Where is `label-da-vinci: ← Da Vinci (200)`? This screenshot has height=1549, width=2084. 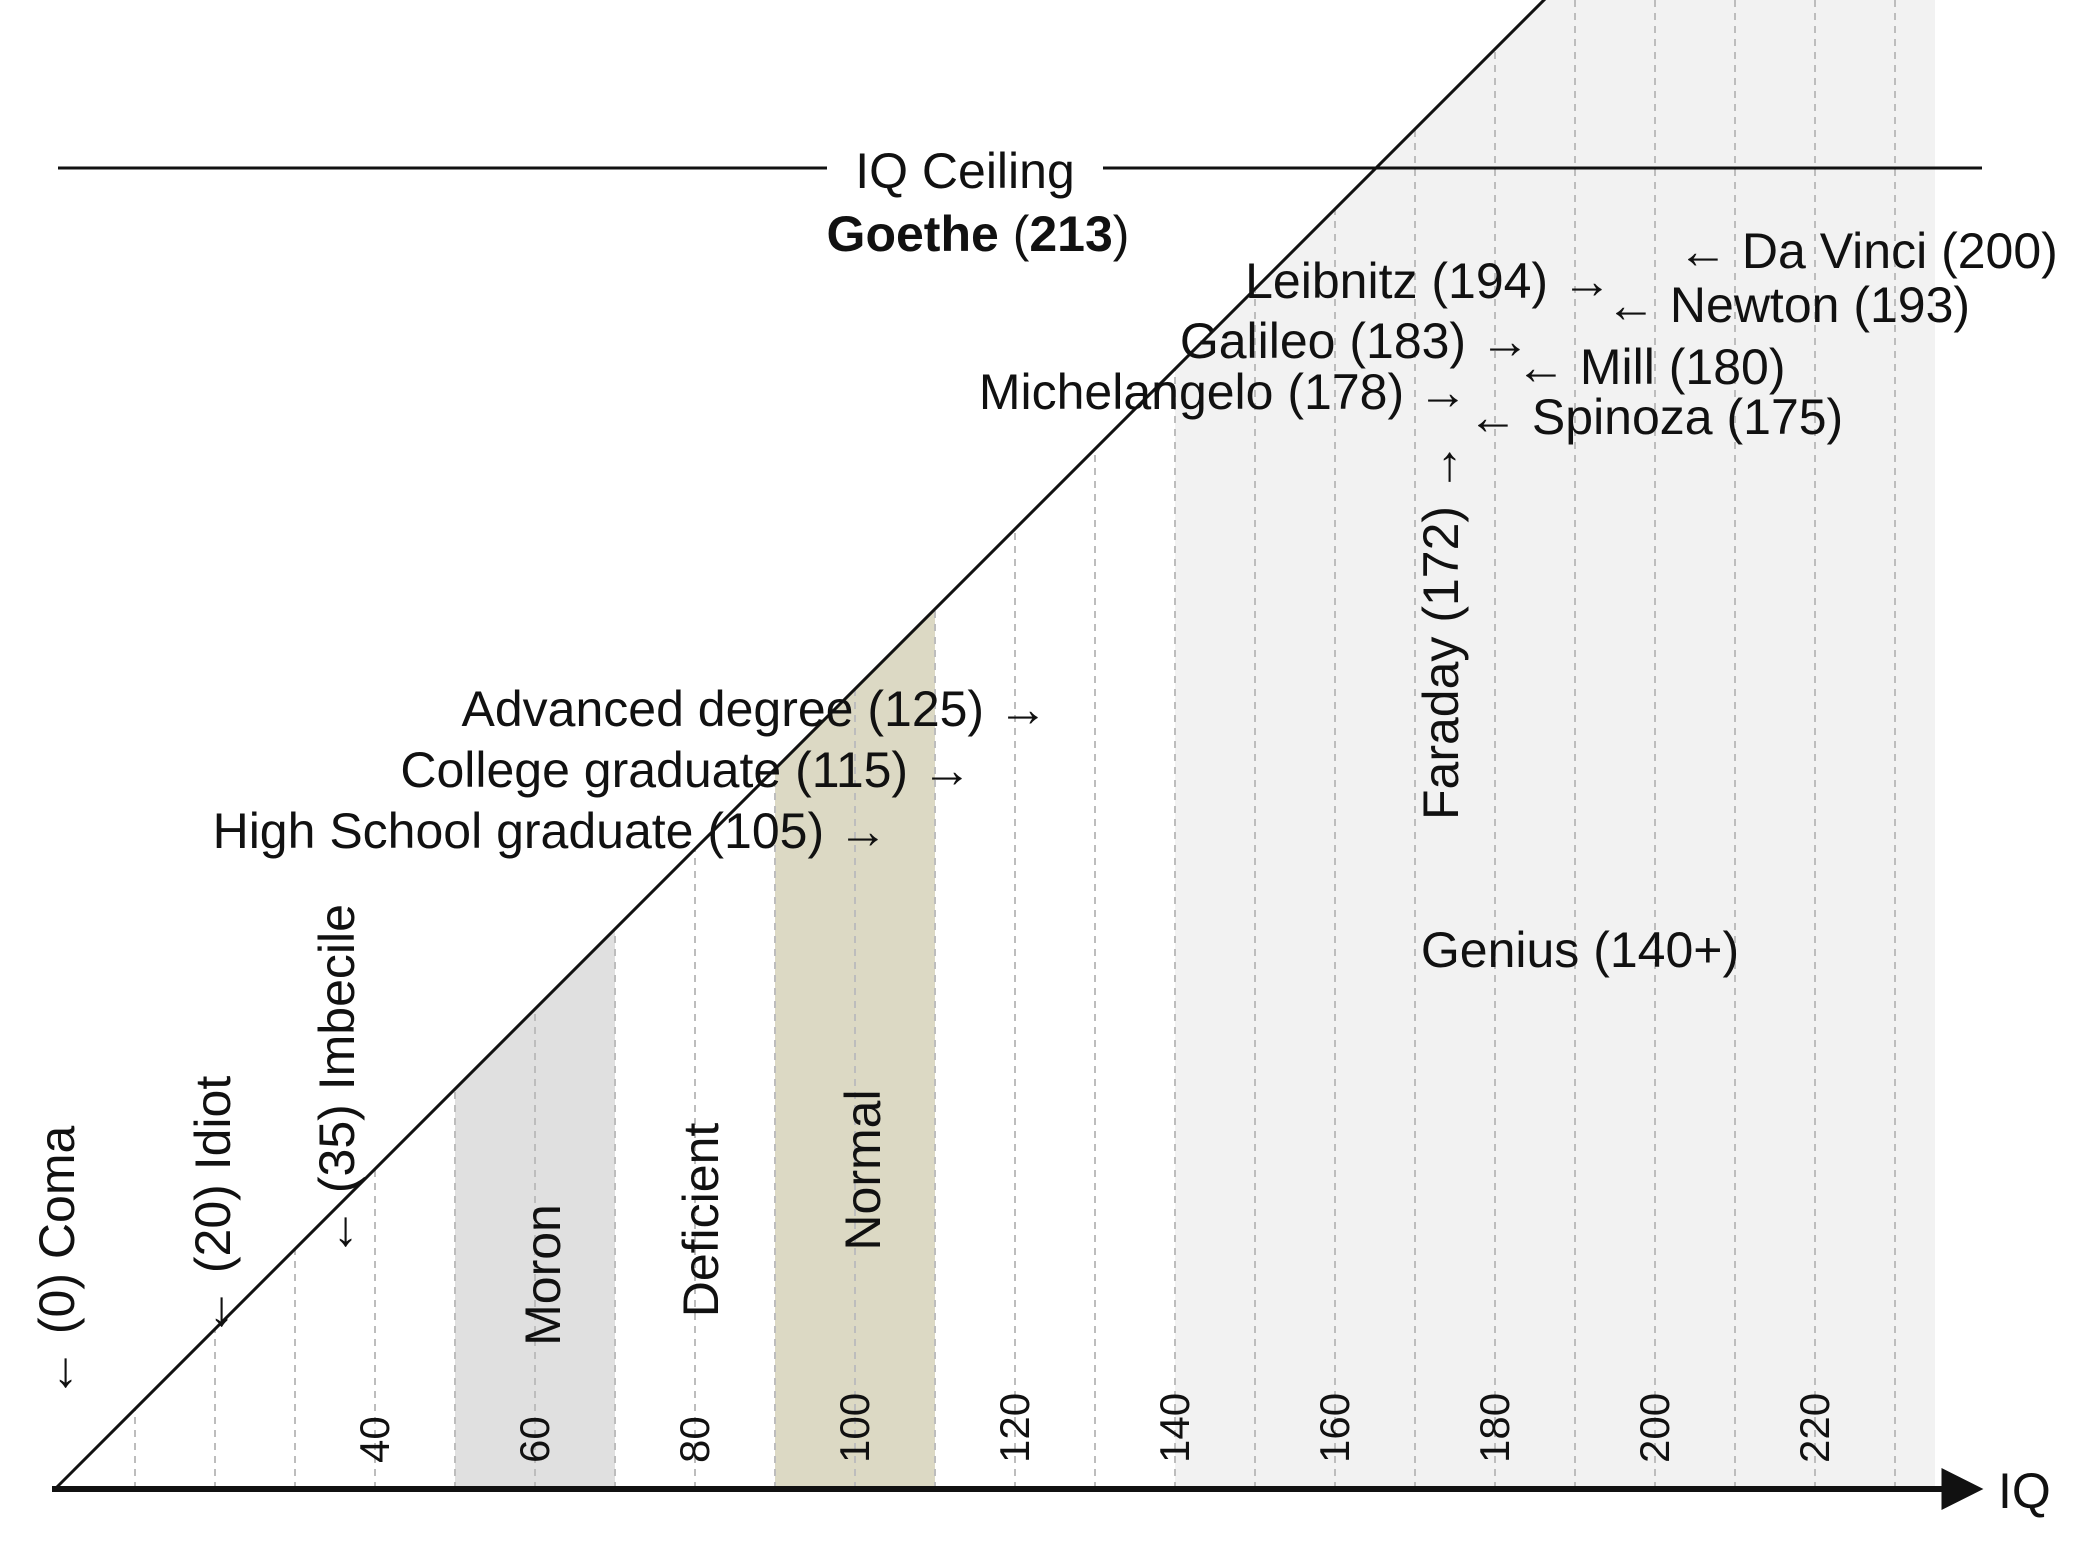 label-da-vinci: ← Da Vinci (200) is located at coordinates (1868, 251).